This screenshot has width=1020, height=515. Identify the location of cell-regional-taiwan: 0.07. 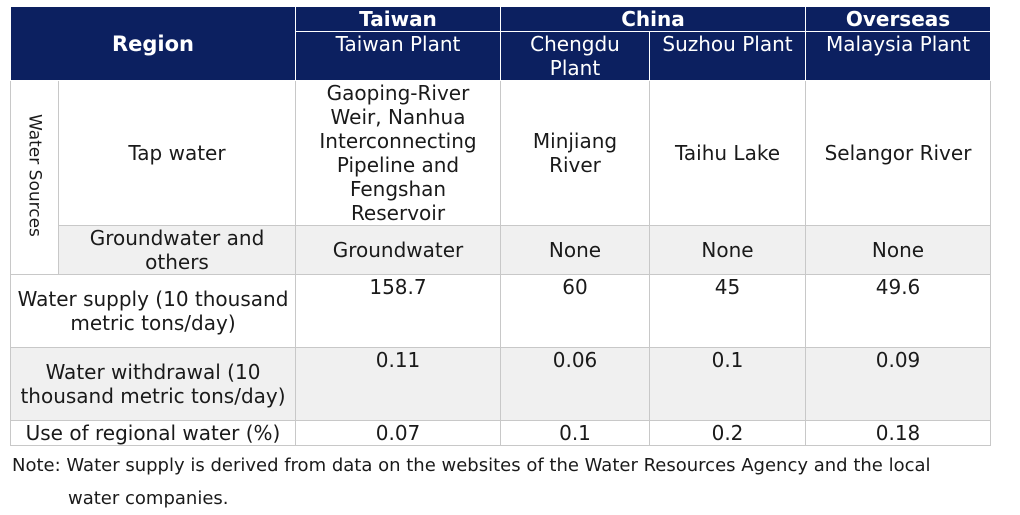
(398, 433).